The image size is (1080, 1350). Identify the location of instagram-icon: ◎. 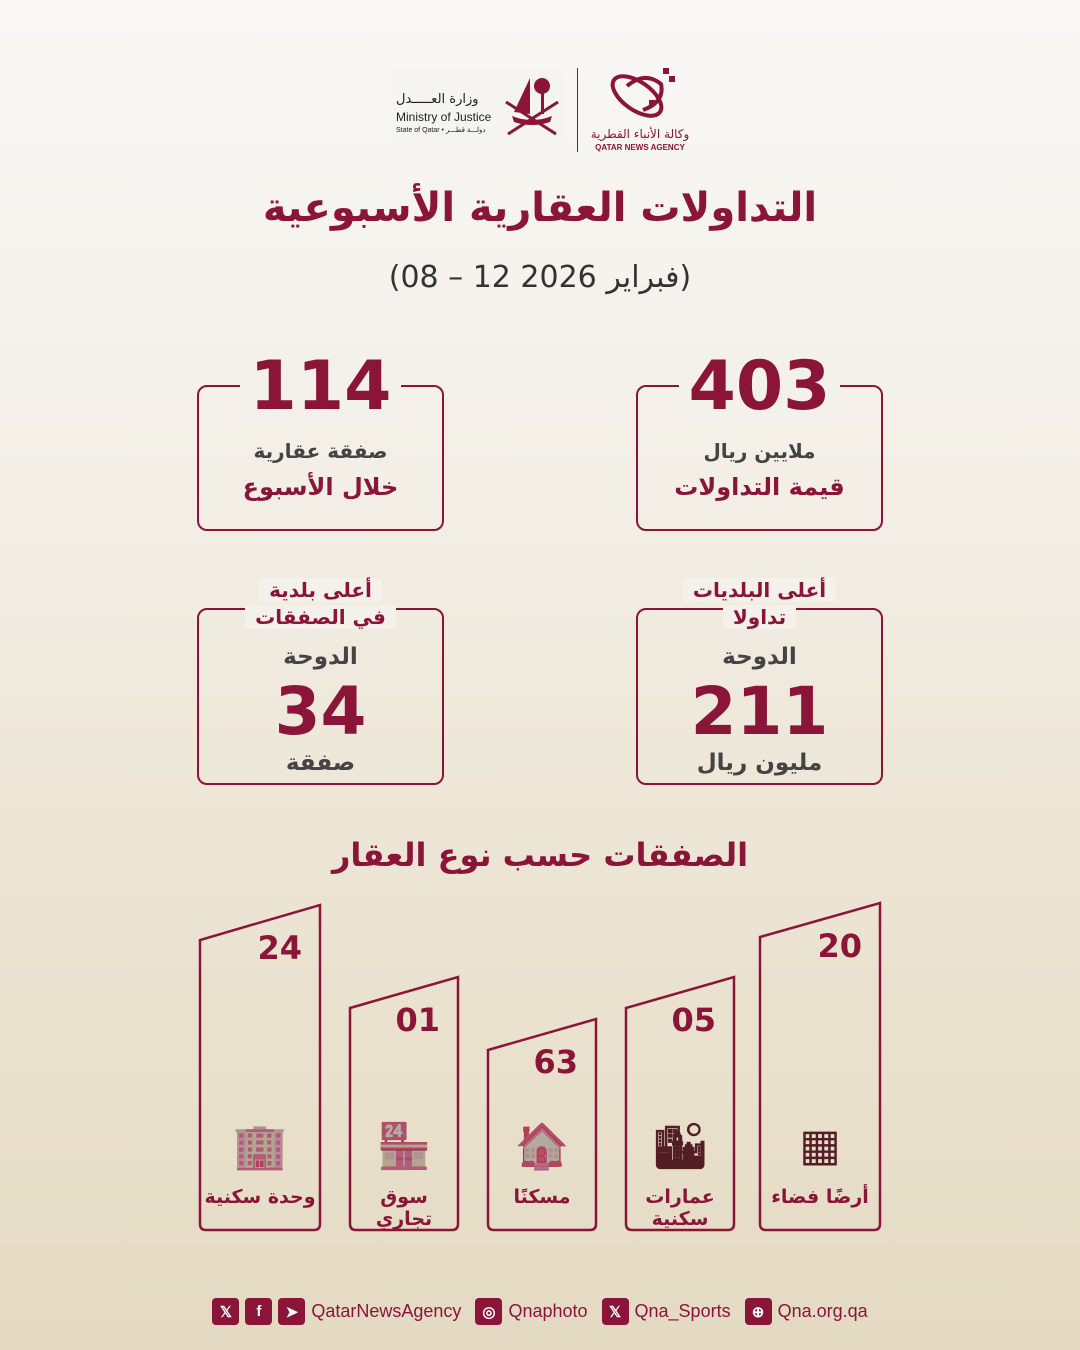
(489, 1311).